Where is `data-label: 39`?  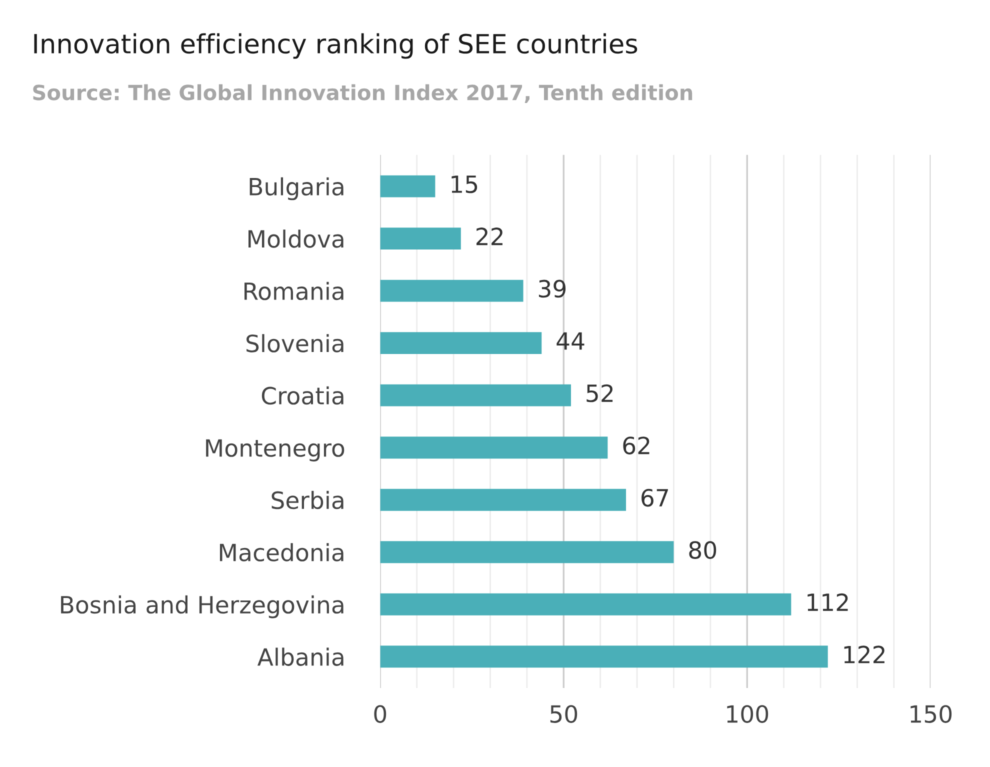
data-label: 39 is located at coordinates (552, 289).